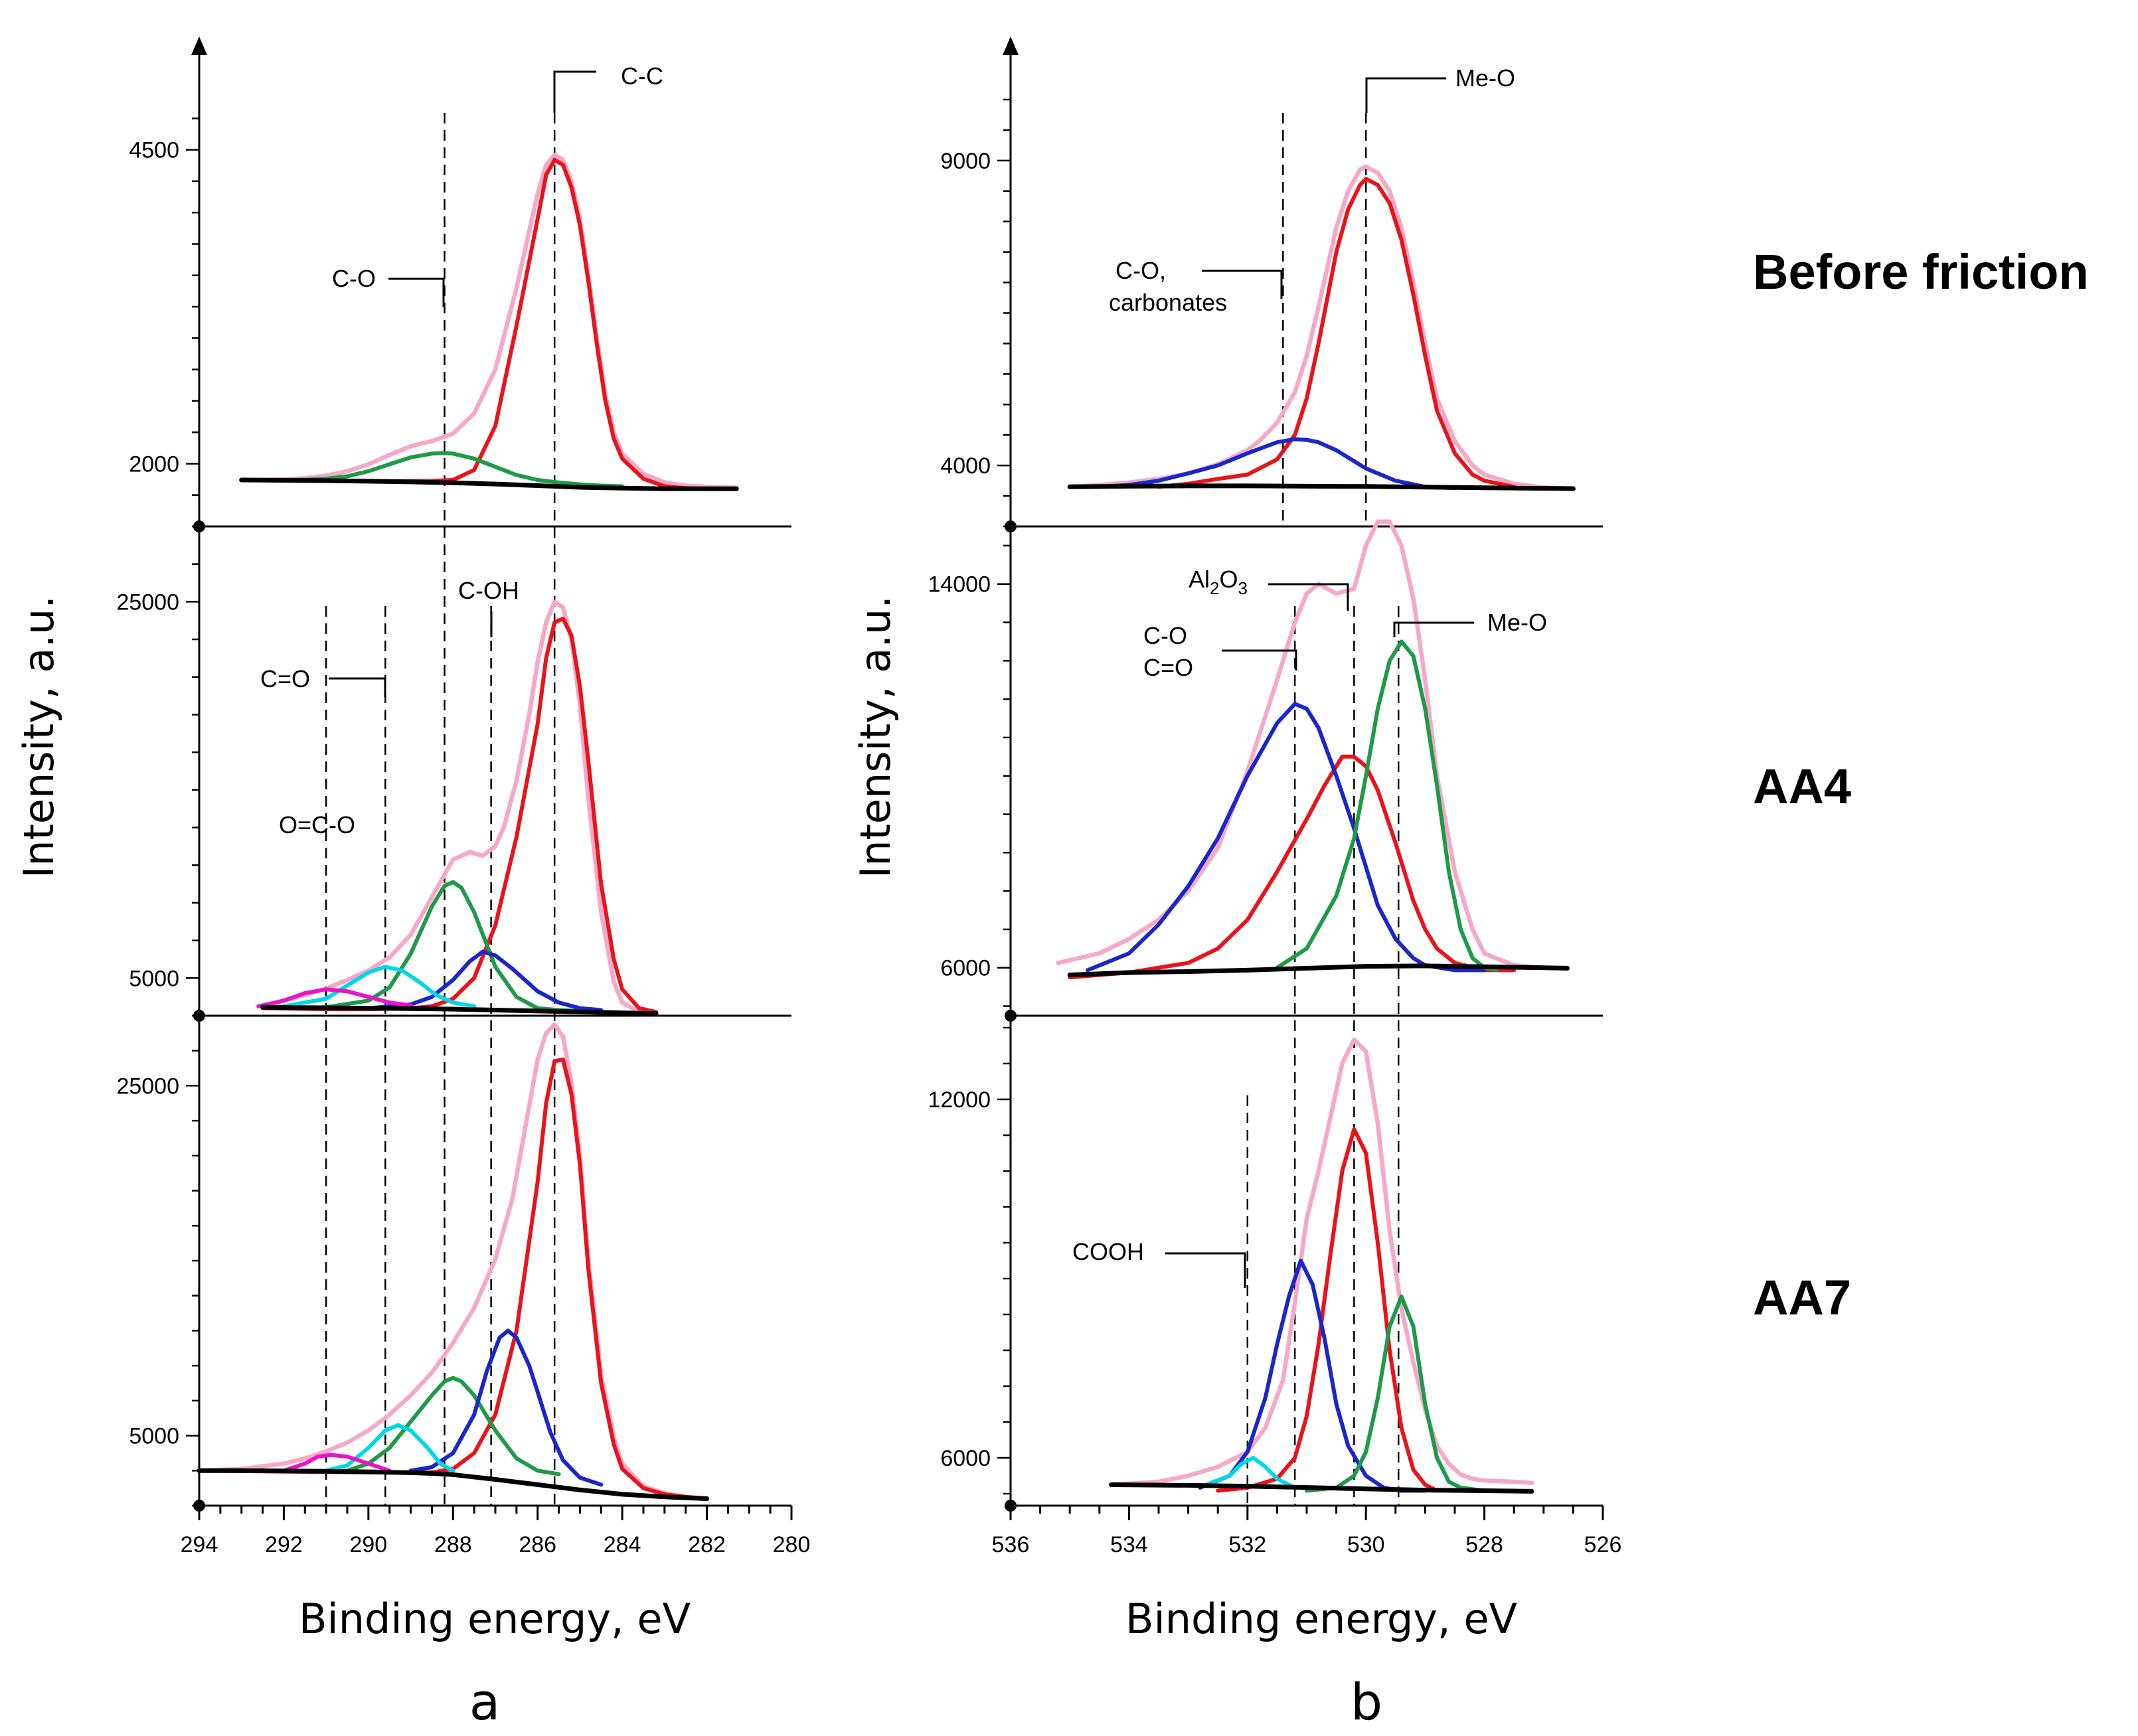 The width and height of the screenshot is (2138, 1736). Describe the element at coordinates (1108, 1252) in the screenshot. I see `annot-cooh: COOH` at that location.